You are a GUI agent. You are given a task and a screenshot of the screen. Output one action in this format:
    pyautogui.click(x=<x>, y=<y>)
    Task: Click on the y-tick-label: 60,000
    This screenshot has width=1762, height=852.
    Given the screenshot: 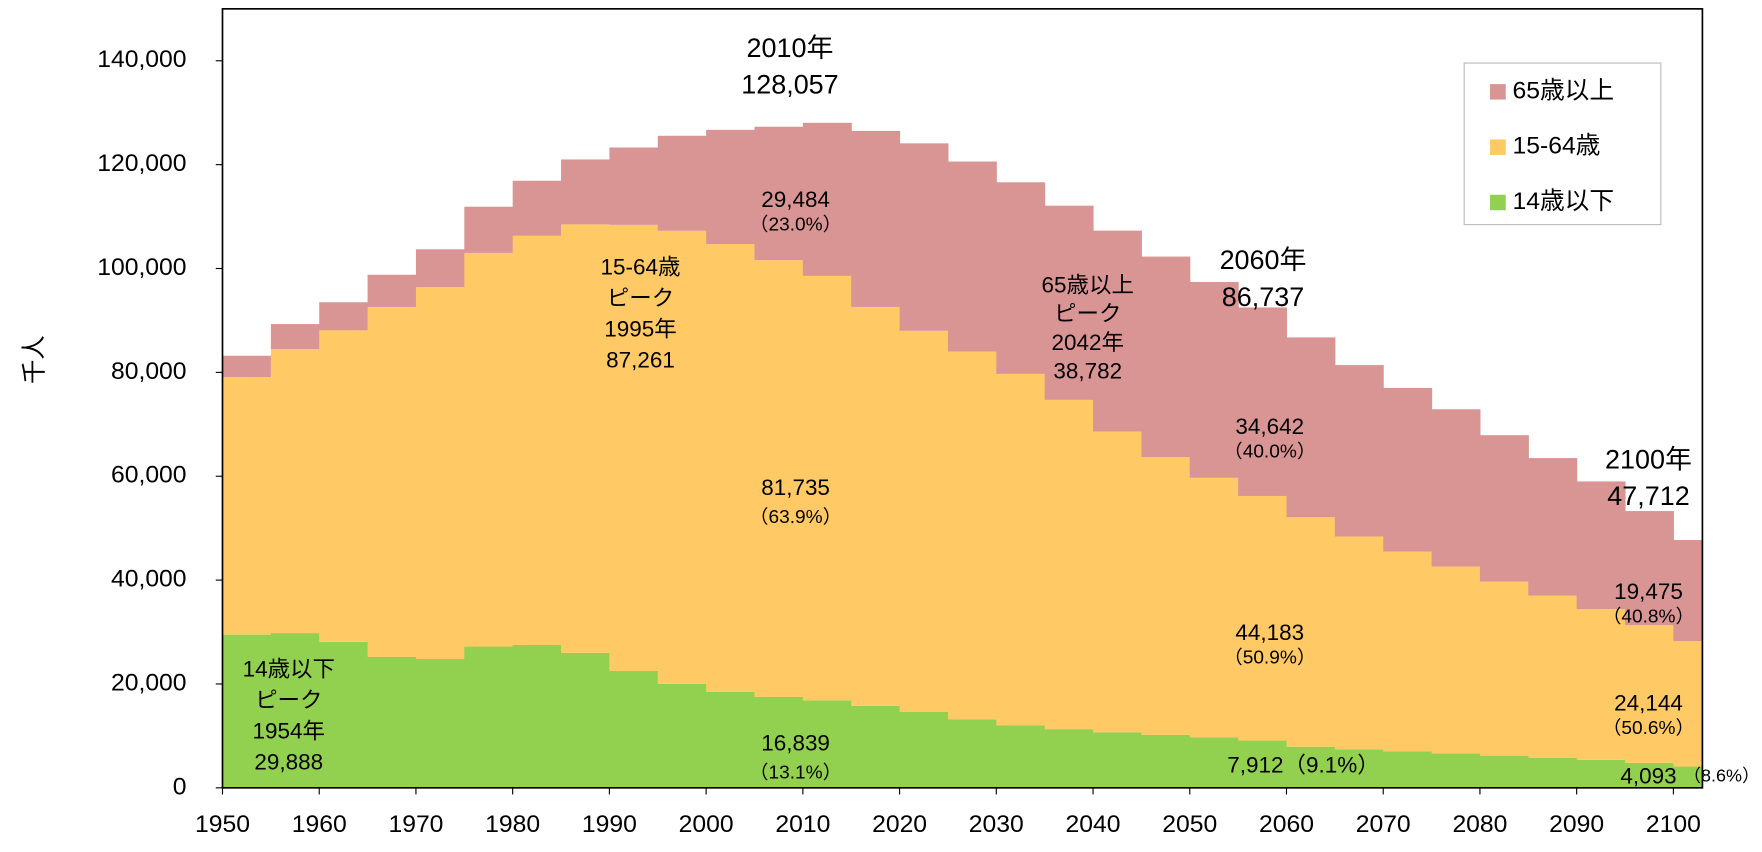 What is the action you would take?
    pyautogui.click(x=149, y=475)
    